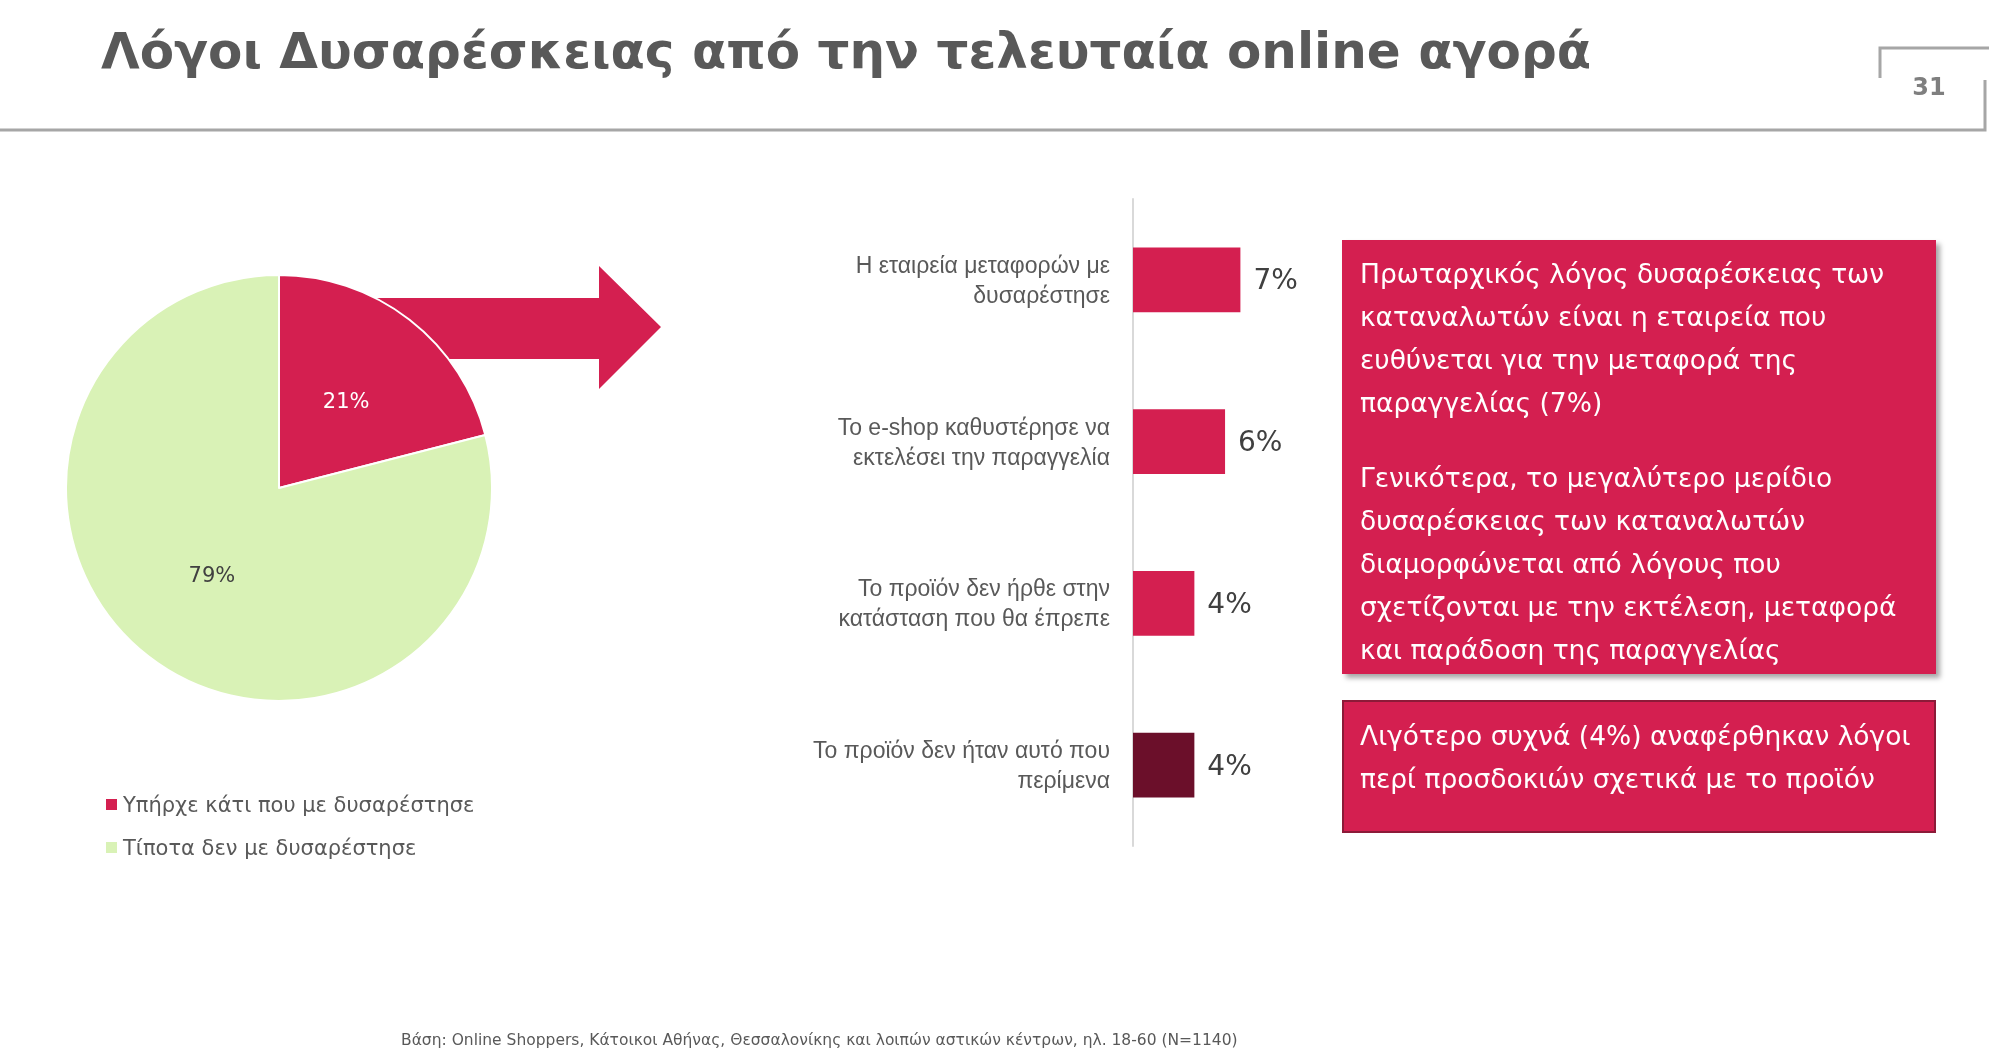  What do you see at coordinates (212, 574) in the screenshot?
I see `data-label: 79%` at bounding box center [212, 574].